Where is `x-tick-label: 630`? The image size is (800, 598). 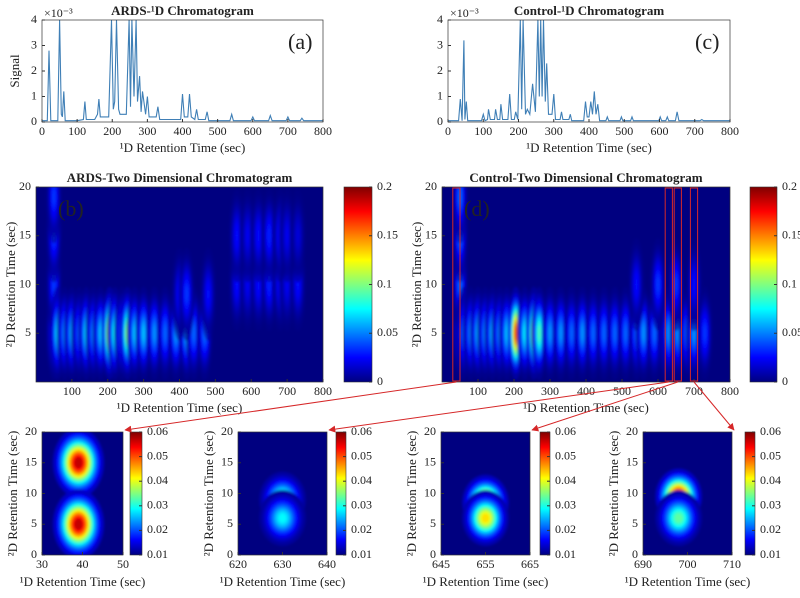
x-tick-label: 630 is located at coordinates (283, 564).